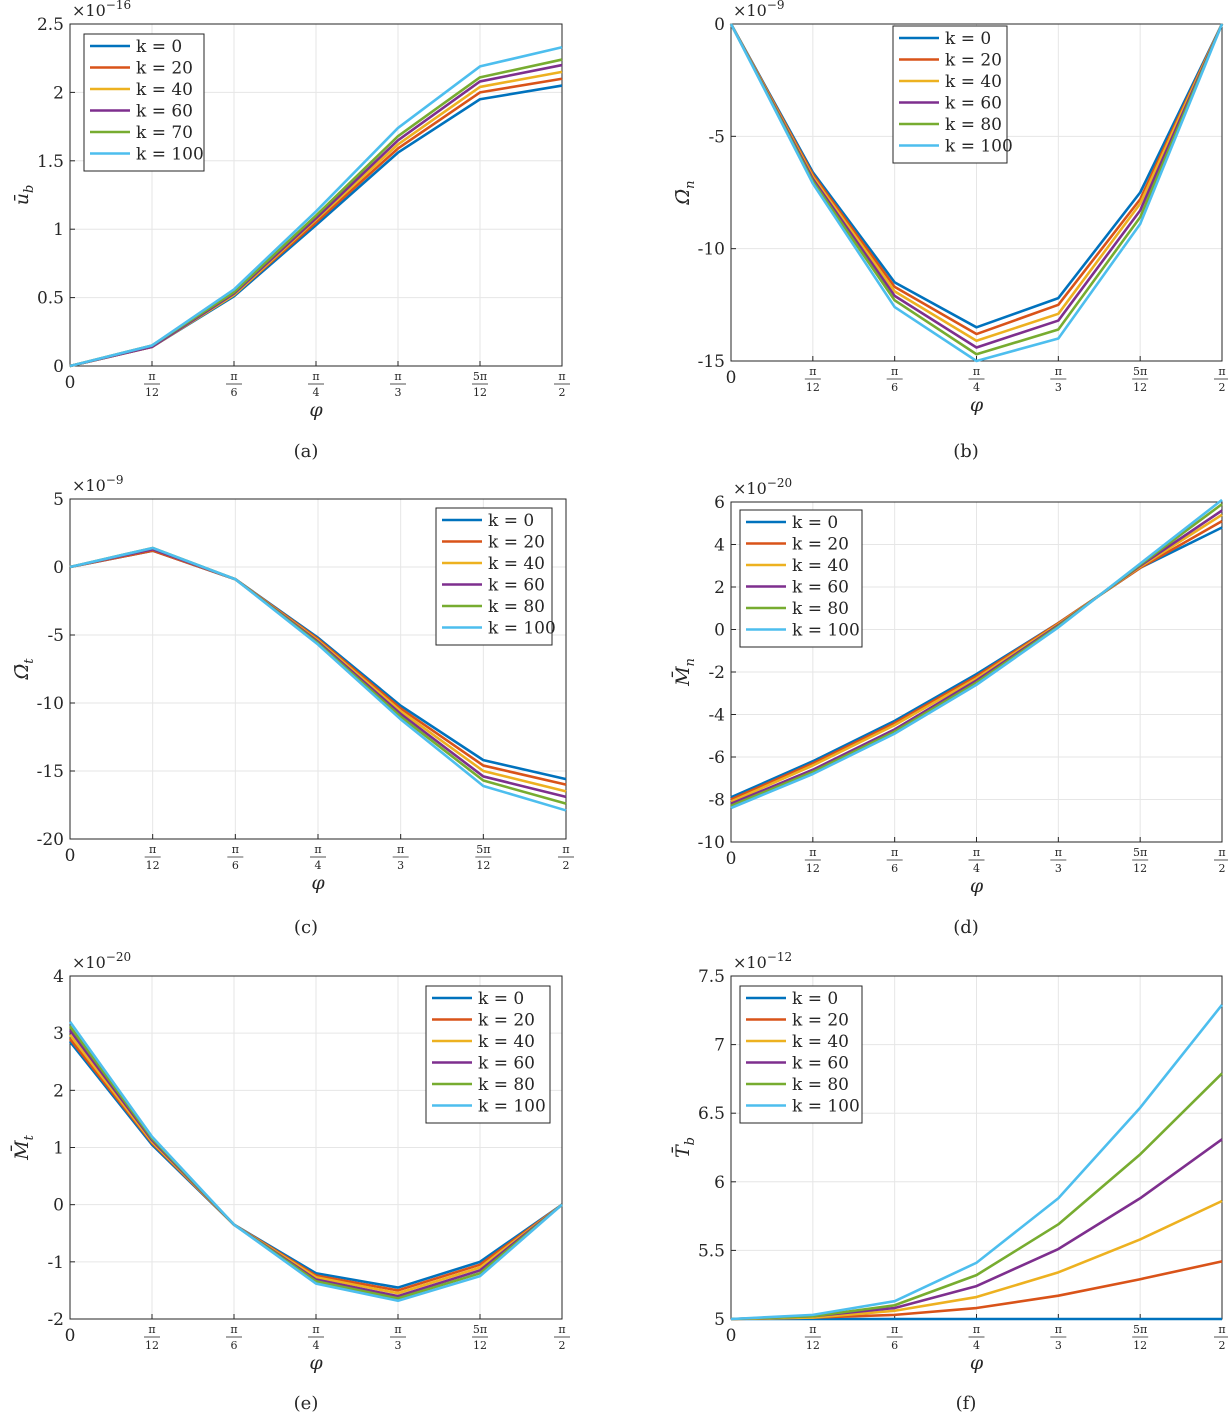 Image resolution: width=1228 pixels, height=1414 pixels. I want to click on axis-exponent: ×10⁻¹², so click(762, 961).